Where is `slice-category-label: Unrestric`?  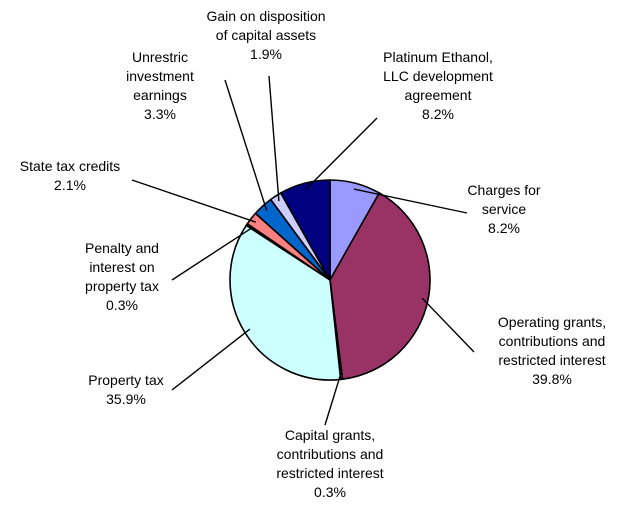 slice-category-label: Unrestric is located at coordinates (160, 57).